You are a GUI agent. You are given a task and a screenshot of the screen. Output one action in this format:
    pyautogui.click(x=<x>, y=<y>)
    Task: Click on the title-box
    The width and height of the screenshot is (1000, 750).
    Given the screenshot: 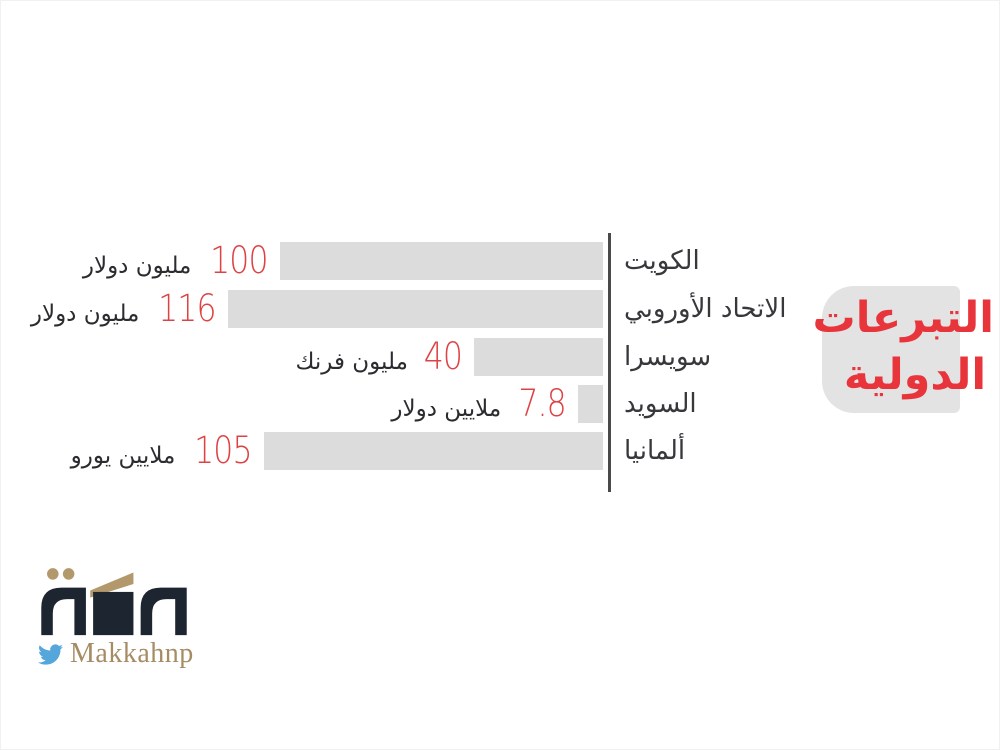 What is the action you would take?
    pyautogui.click(x=891, y=349)
    